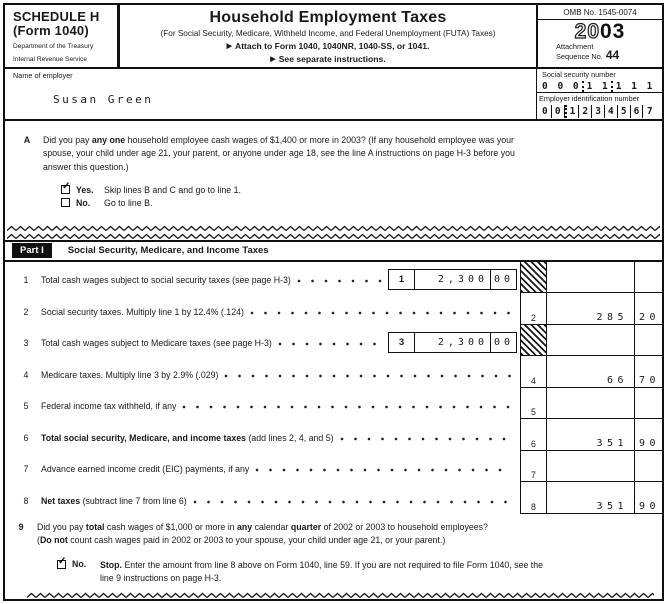  I want to click on line-2-amount-cell: 285, so click(591, 308).